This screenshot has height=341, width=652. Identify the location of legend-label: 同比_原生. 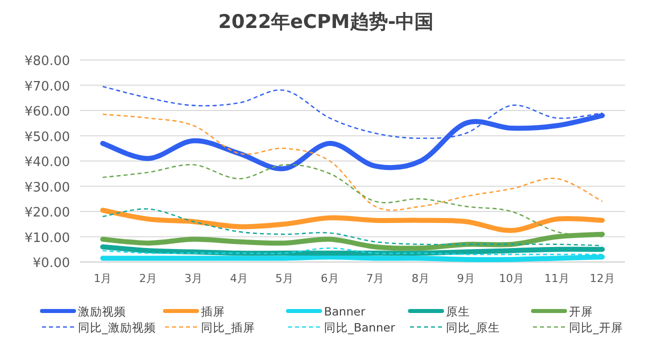
(473, 327).